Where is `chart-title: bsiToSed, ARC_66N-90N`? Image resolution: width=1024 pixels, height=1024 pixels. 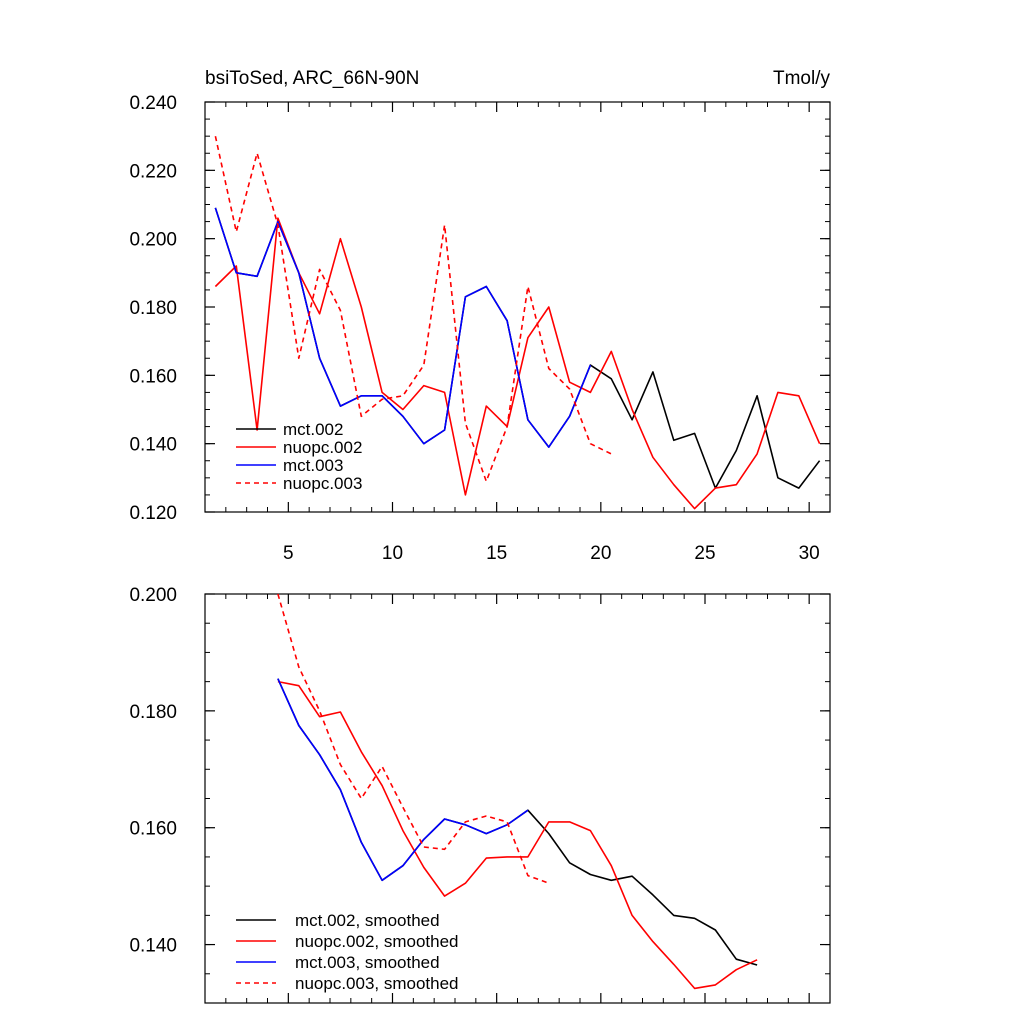
chart-title: bsiToSed, ARC_66N-90N is located at coordinates (312, 78).